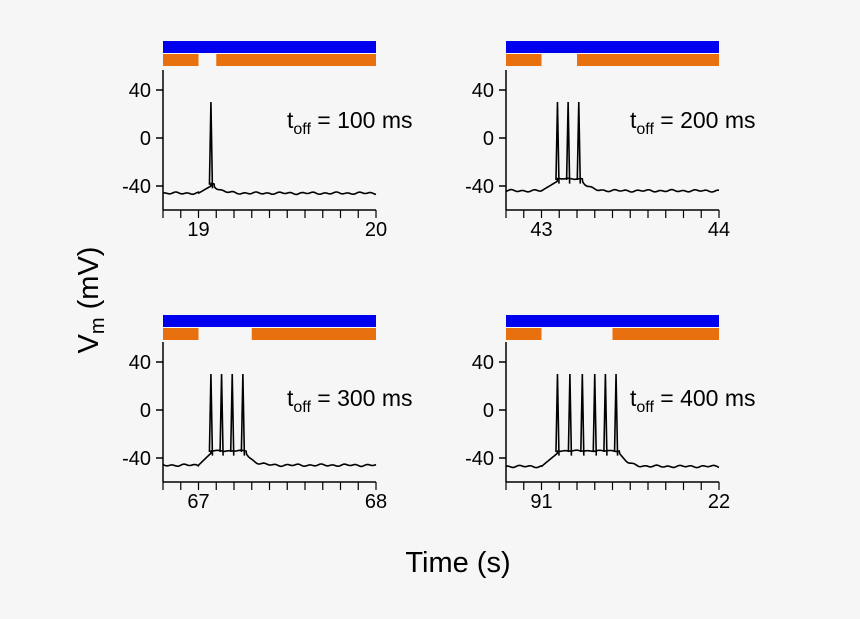 The image size is (860, 619). I want to click on x-tick-label: 67, so click(198, 502).